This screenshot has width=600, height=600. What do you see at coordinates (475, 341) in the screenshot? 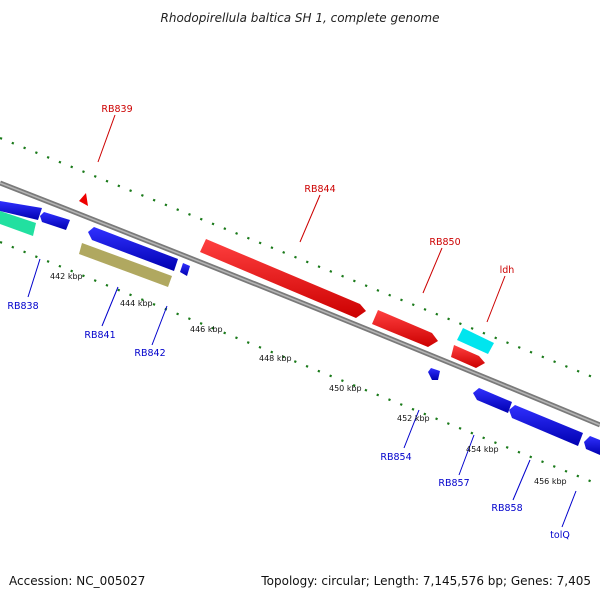
I see `gene-ldh` at bounding box center [475, 341].